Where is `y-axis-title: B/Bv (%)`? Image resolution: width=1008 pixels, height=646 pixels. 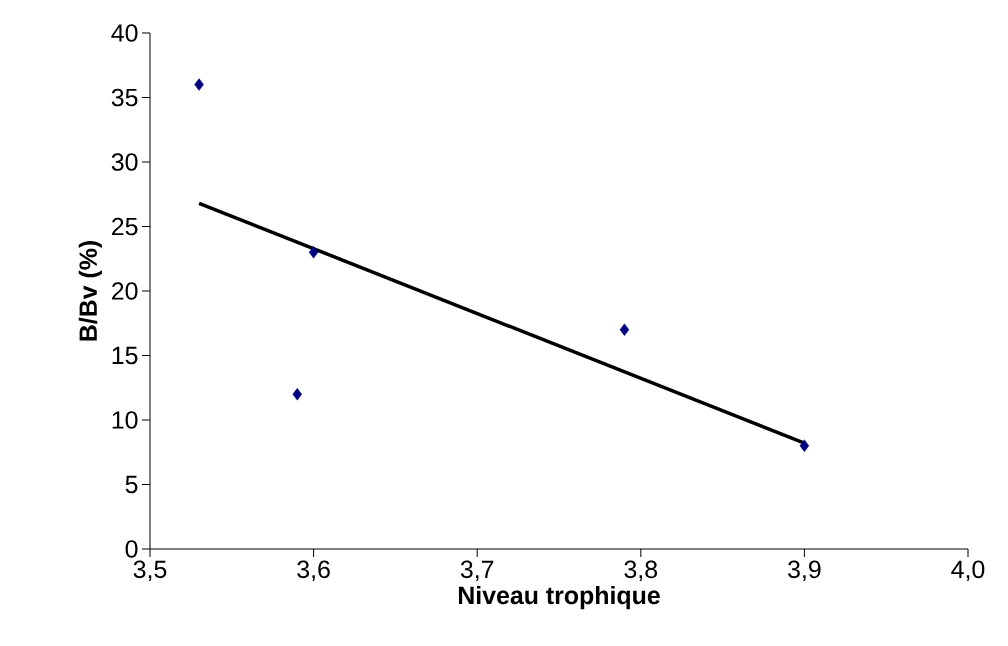
y-axis-title: B/Bv (%) is located at coordinates (90, 291).